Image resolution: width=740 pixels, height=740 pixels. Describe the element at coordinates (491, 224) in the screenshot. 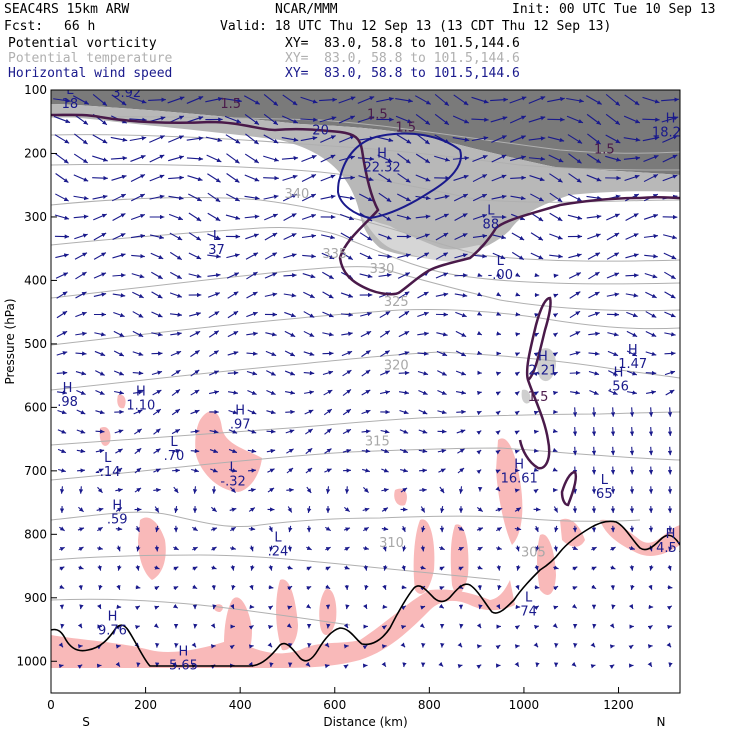

I see `extremum-value: 88` at that location.